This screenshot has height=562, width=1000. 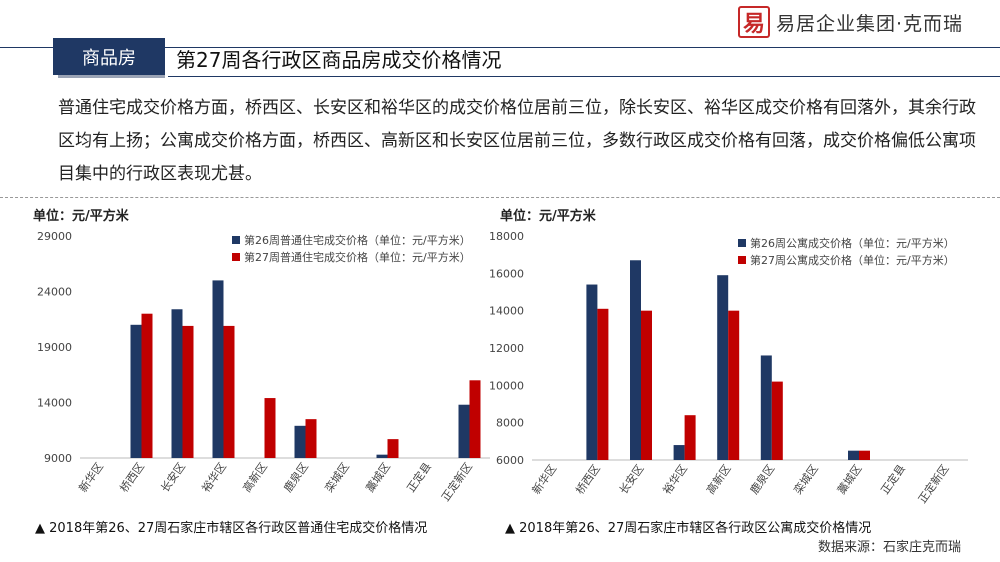 I want to click on data-source: 数据来源：石家庄克而瑞, so click(x=890, y=547).